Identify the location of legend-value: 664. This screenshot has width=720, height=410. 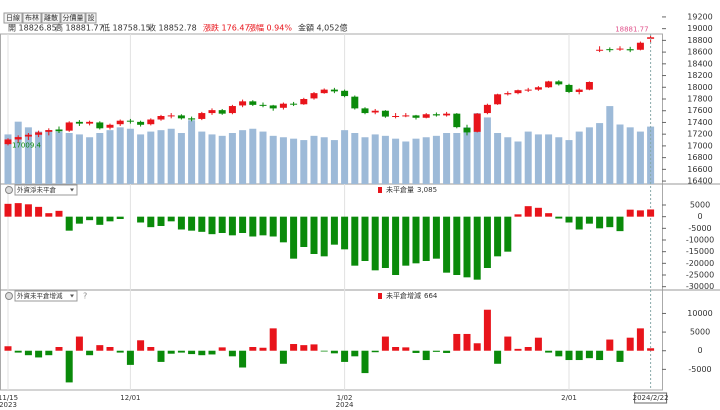
(431, 296).